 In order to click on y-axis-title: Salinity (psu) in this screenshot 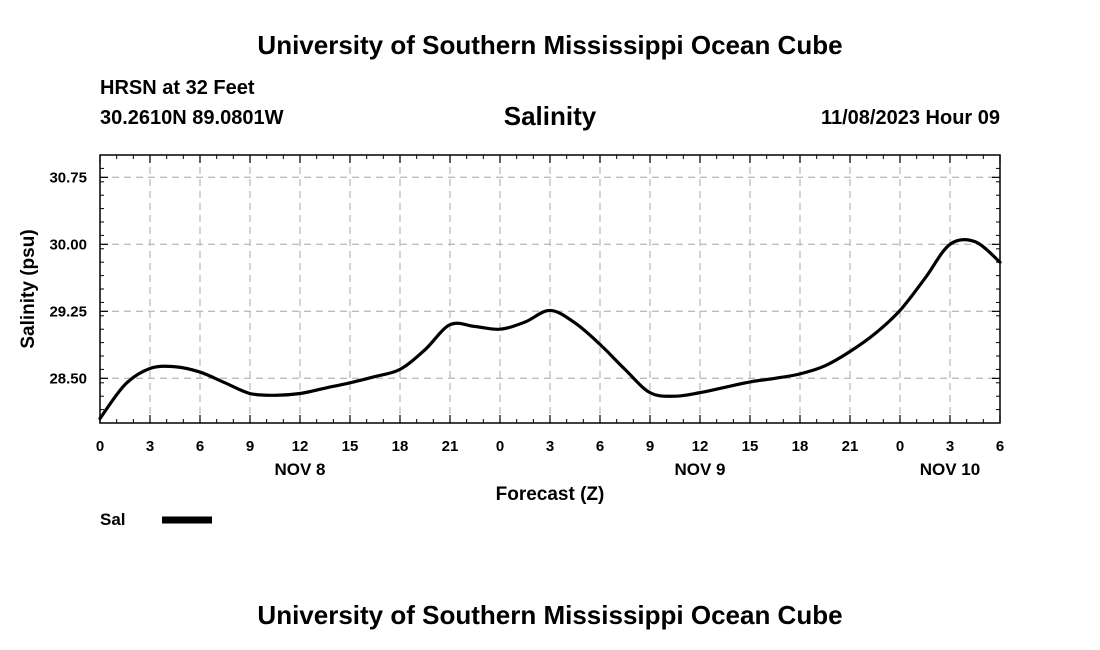, I will do `click(28, 288)`.